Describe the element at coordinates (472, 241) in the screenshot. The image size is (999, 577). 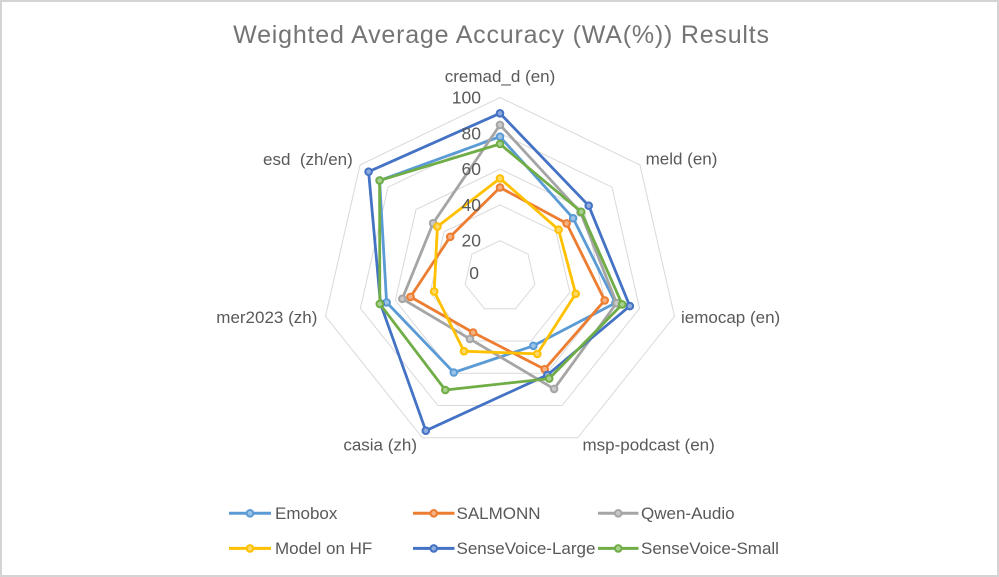
I see `svg-text: 20` at that location.